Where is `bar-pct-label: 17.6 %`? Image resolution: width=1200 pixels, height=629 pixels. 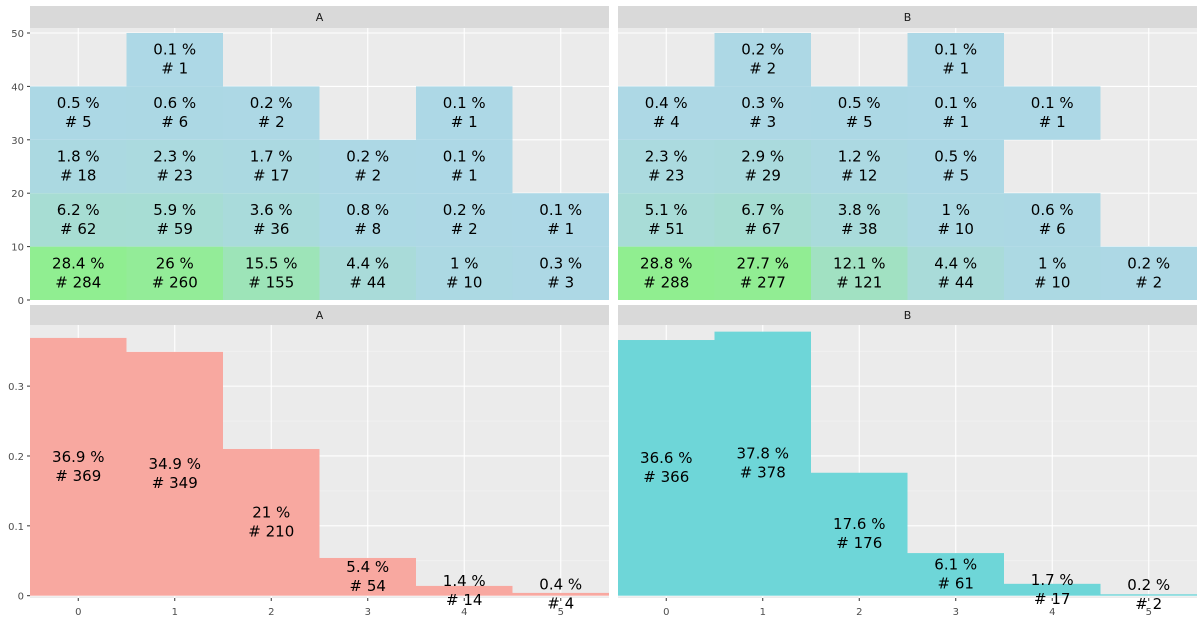 bar-pct-label: 17.6 % is located at coordinates (859, 524).